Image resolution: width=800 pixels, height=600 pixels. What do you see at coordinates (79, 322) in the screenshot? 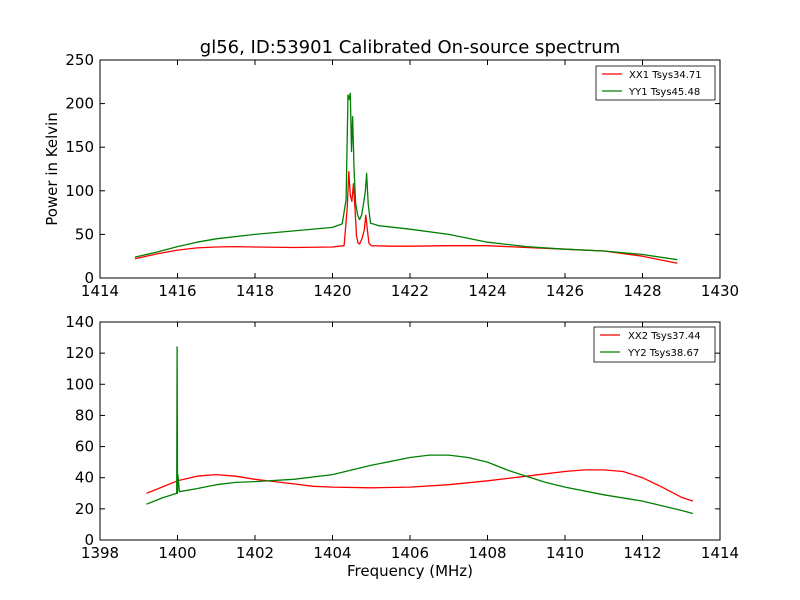
I see `bottom-y-tick-label: 140` at bounding box center [79, 322].